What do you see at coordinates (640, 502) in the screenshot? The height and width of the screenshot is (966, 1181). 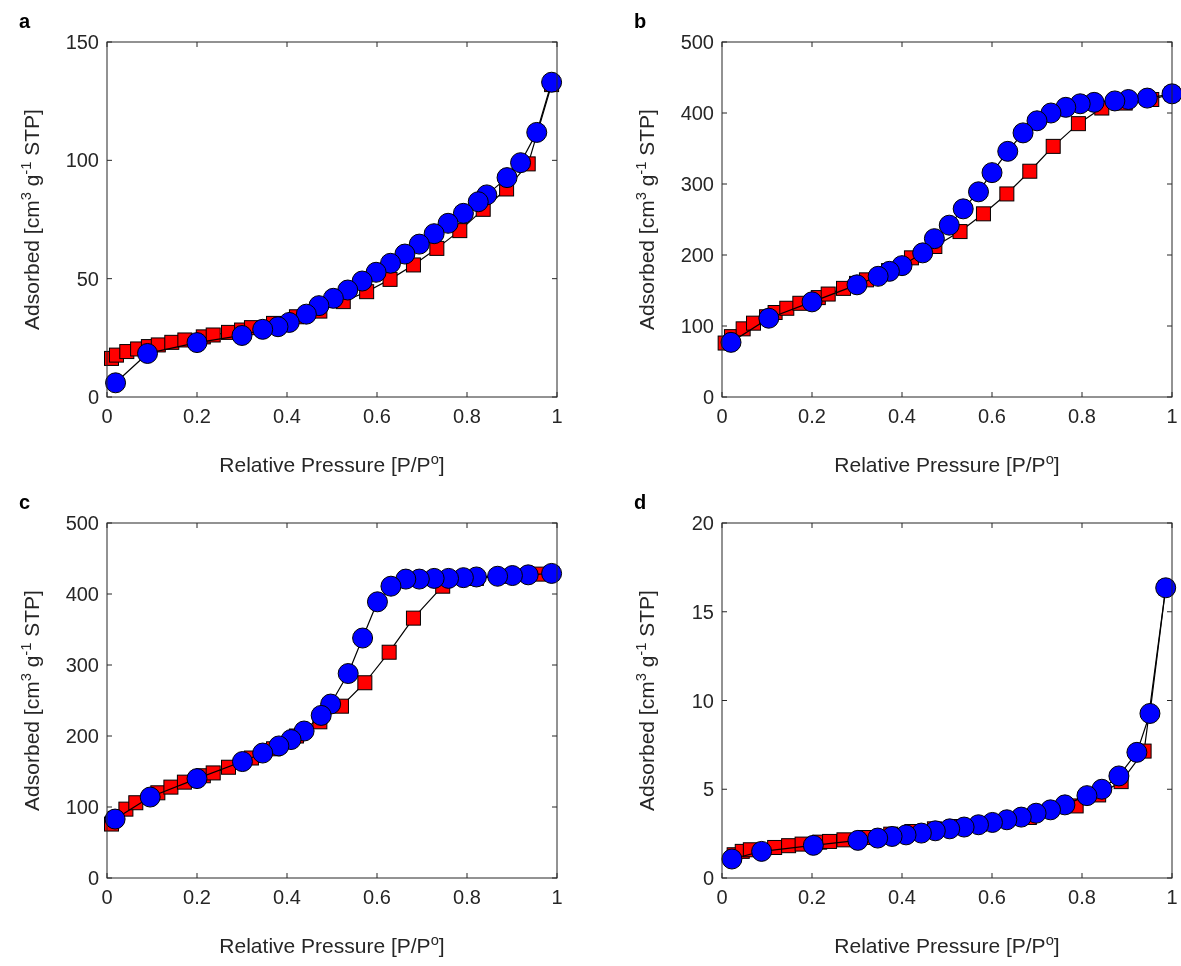 I see `chart-title: d` at bounding box center [640, 502].